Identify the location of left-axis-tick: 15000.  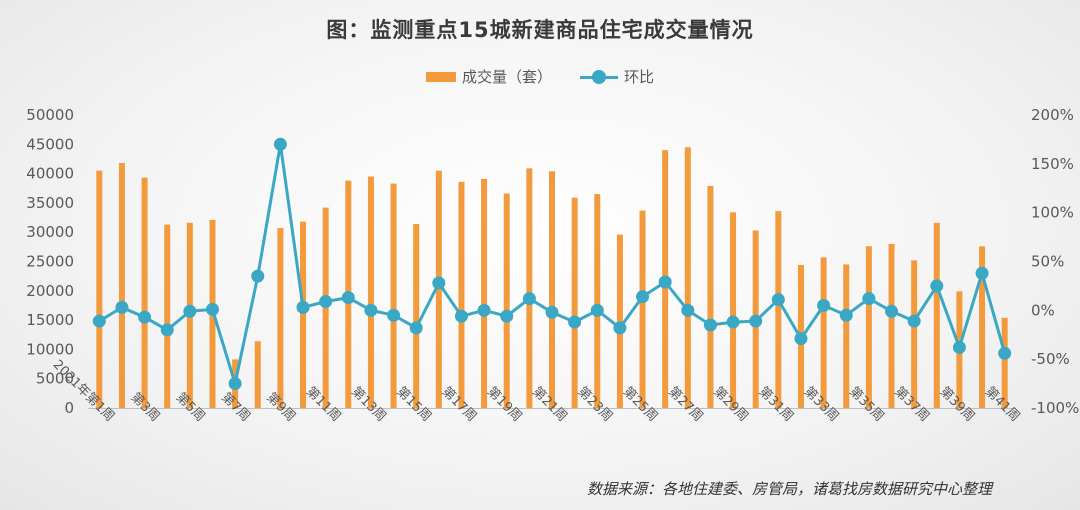
(50, 320).